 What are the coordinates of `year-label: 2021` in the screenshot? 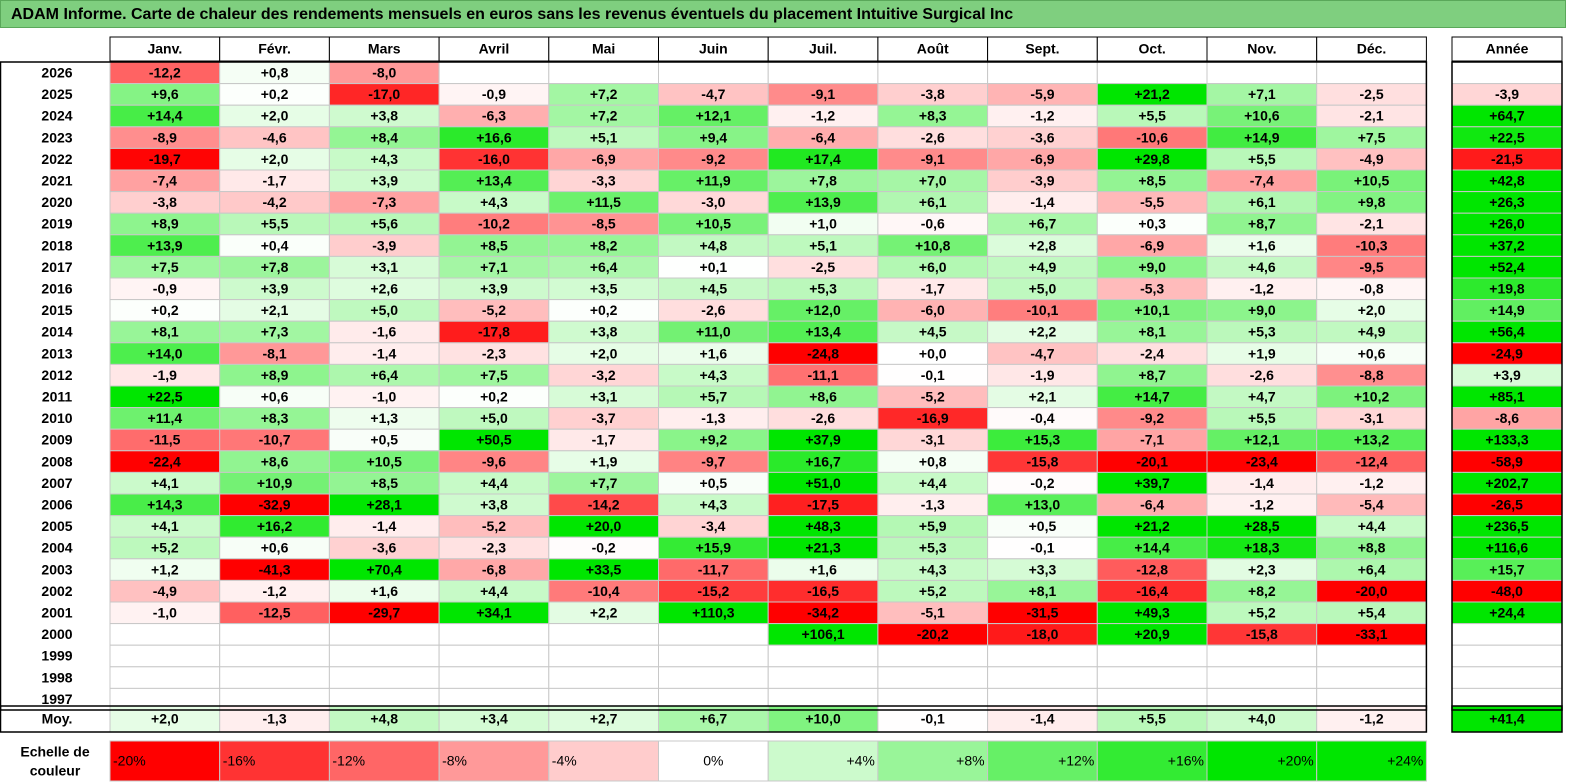 It's located at (56, 181).